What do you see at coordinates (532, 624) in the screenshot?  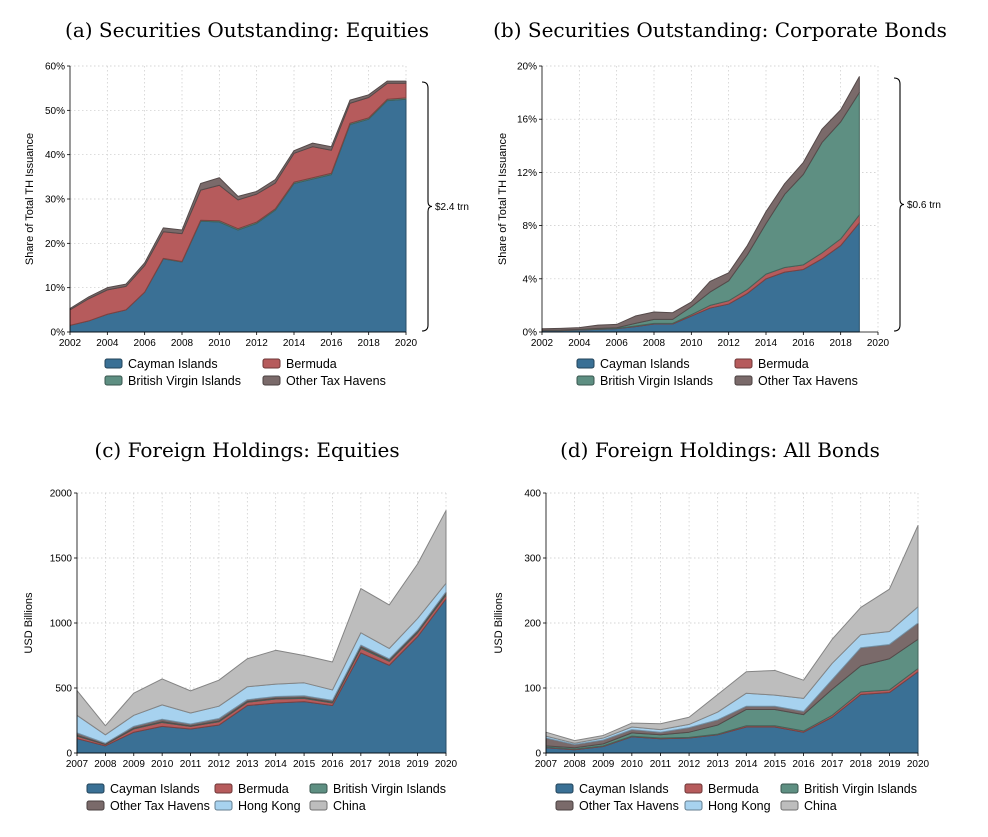 I see `y-tick-label: 200` at bounding box center [532, 624].